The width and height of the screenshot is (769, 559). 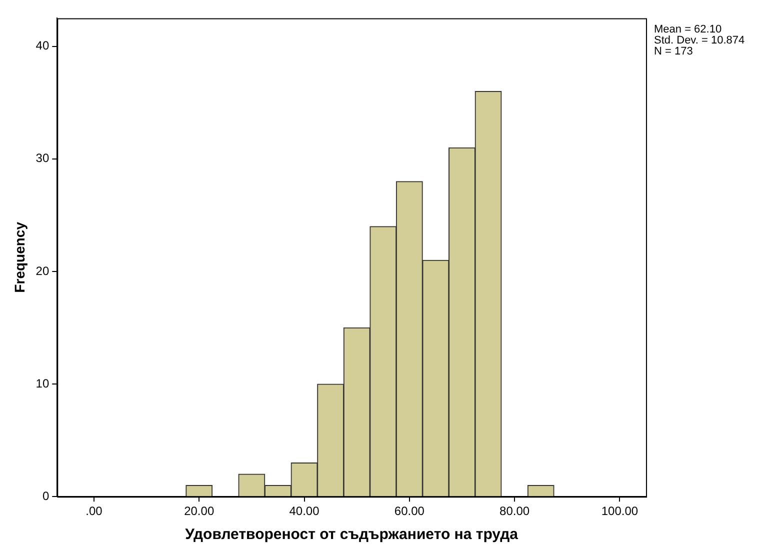 What do you see at coordinates (43, 158) in the screenshot?
I see `y-tick-label: 30` at bounding box center [43, 158].